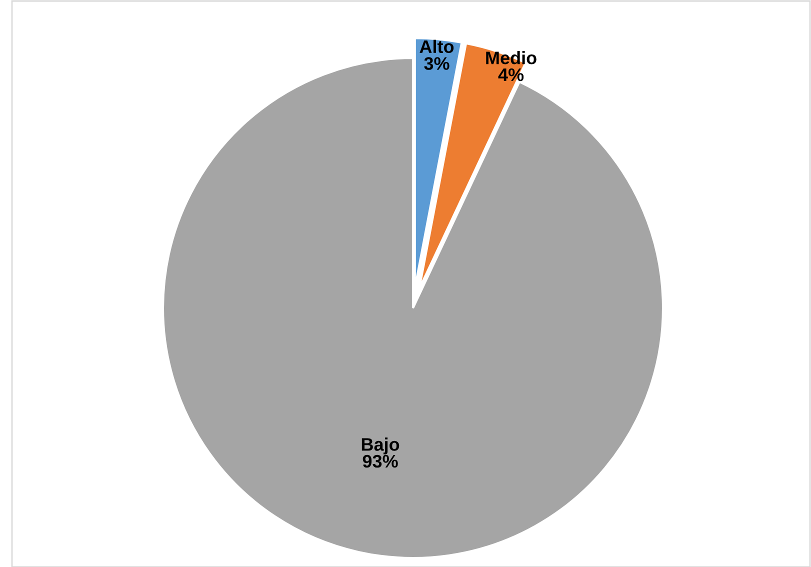  What do you see at coordinates (437, 63) in the screenshot?
I see `data-label: 3%` at bounding box center [437, 63].